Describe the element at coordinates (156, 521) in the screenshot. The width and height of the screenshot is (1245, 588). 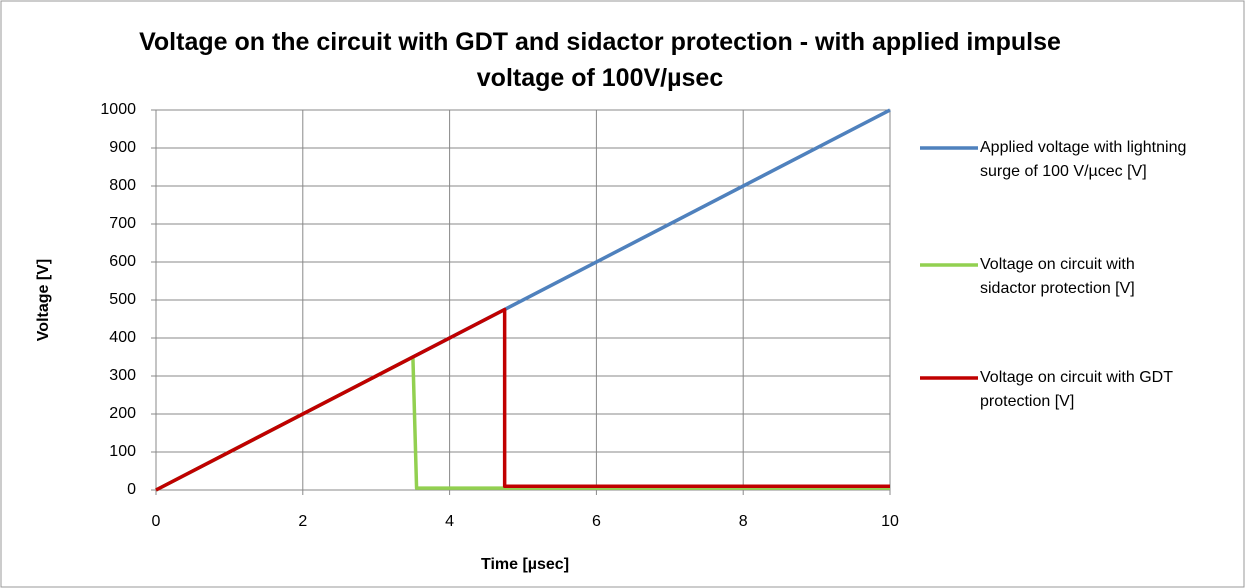
I see `x-tick-label: 0` at that location.